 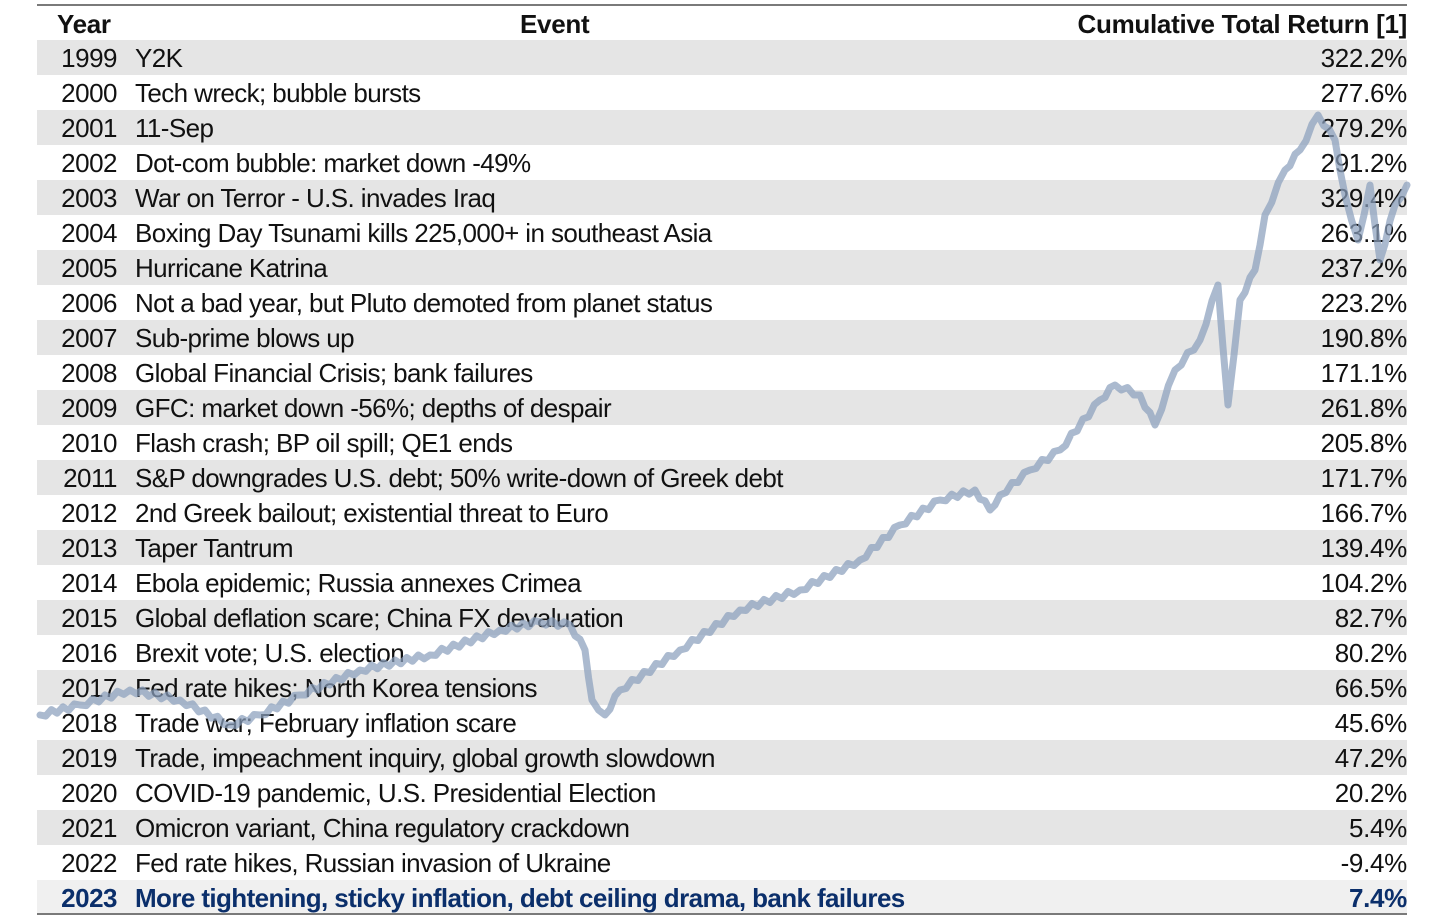 I want to click on row-return: 263.1%, so click(x=1364, y=233).